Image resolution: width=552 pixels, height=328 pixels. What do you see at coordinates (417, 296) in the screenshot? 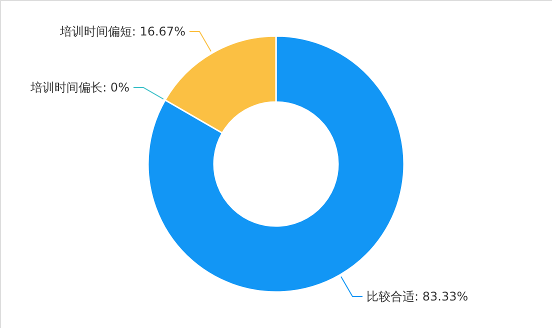
I see `slice-label: 比较合适: 83.33%` at bounding box center [417, 296].